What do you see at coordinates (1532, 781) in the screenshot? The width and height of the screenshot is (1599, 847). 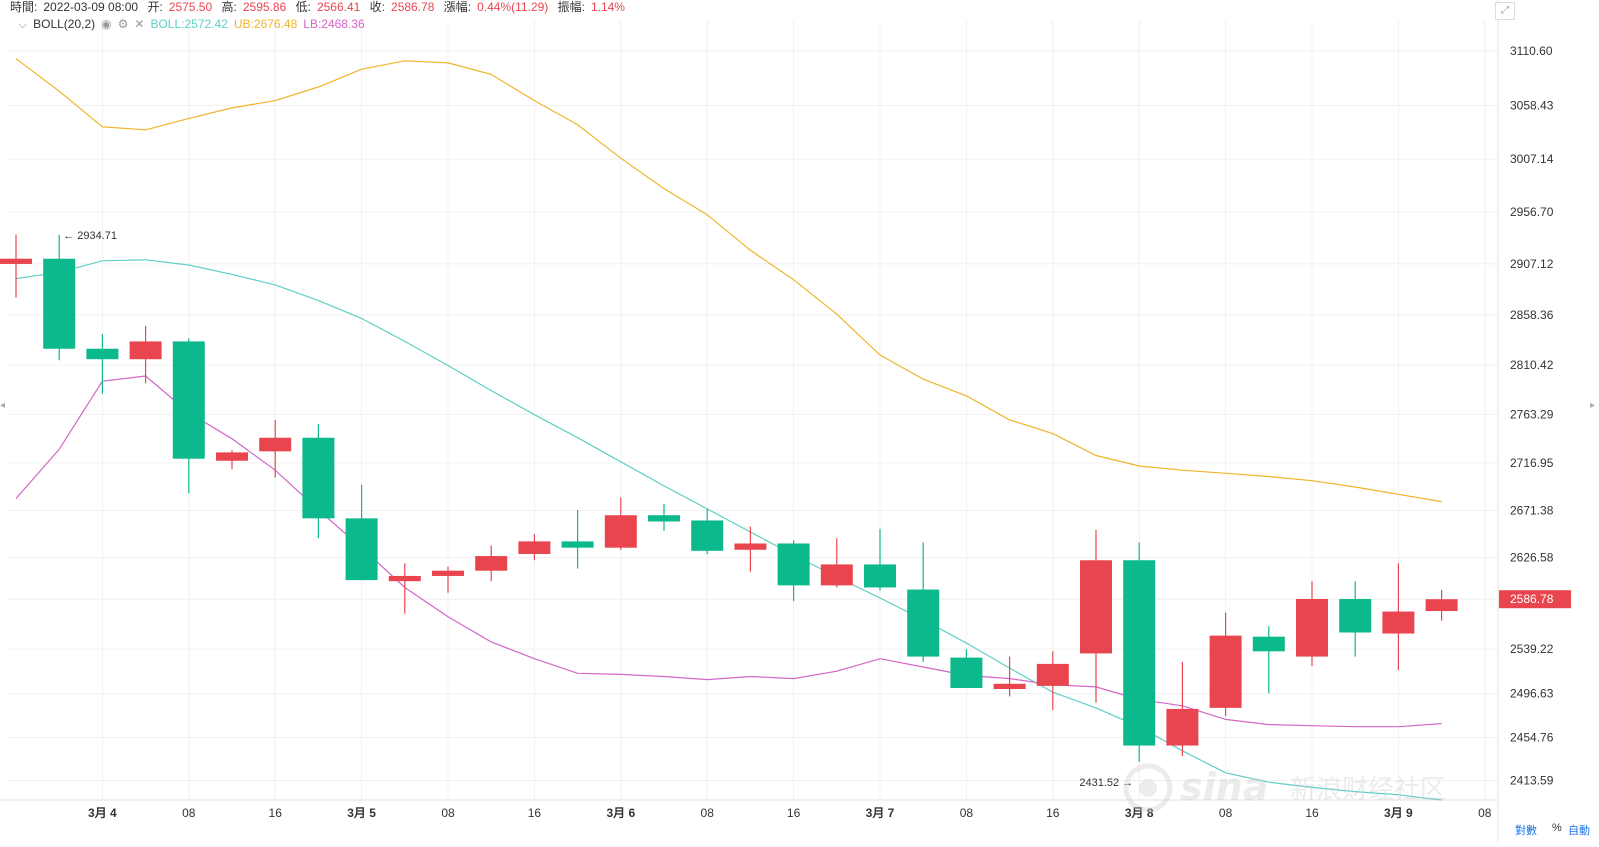 I see `y-tick-label: 2413.59` at bounding box center [1532, 781].